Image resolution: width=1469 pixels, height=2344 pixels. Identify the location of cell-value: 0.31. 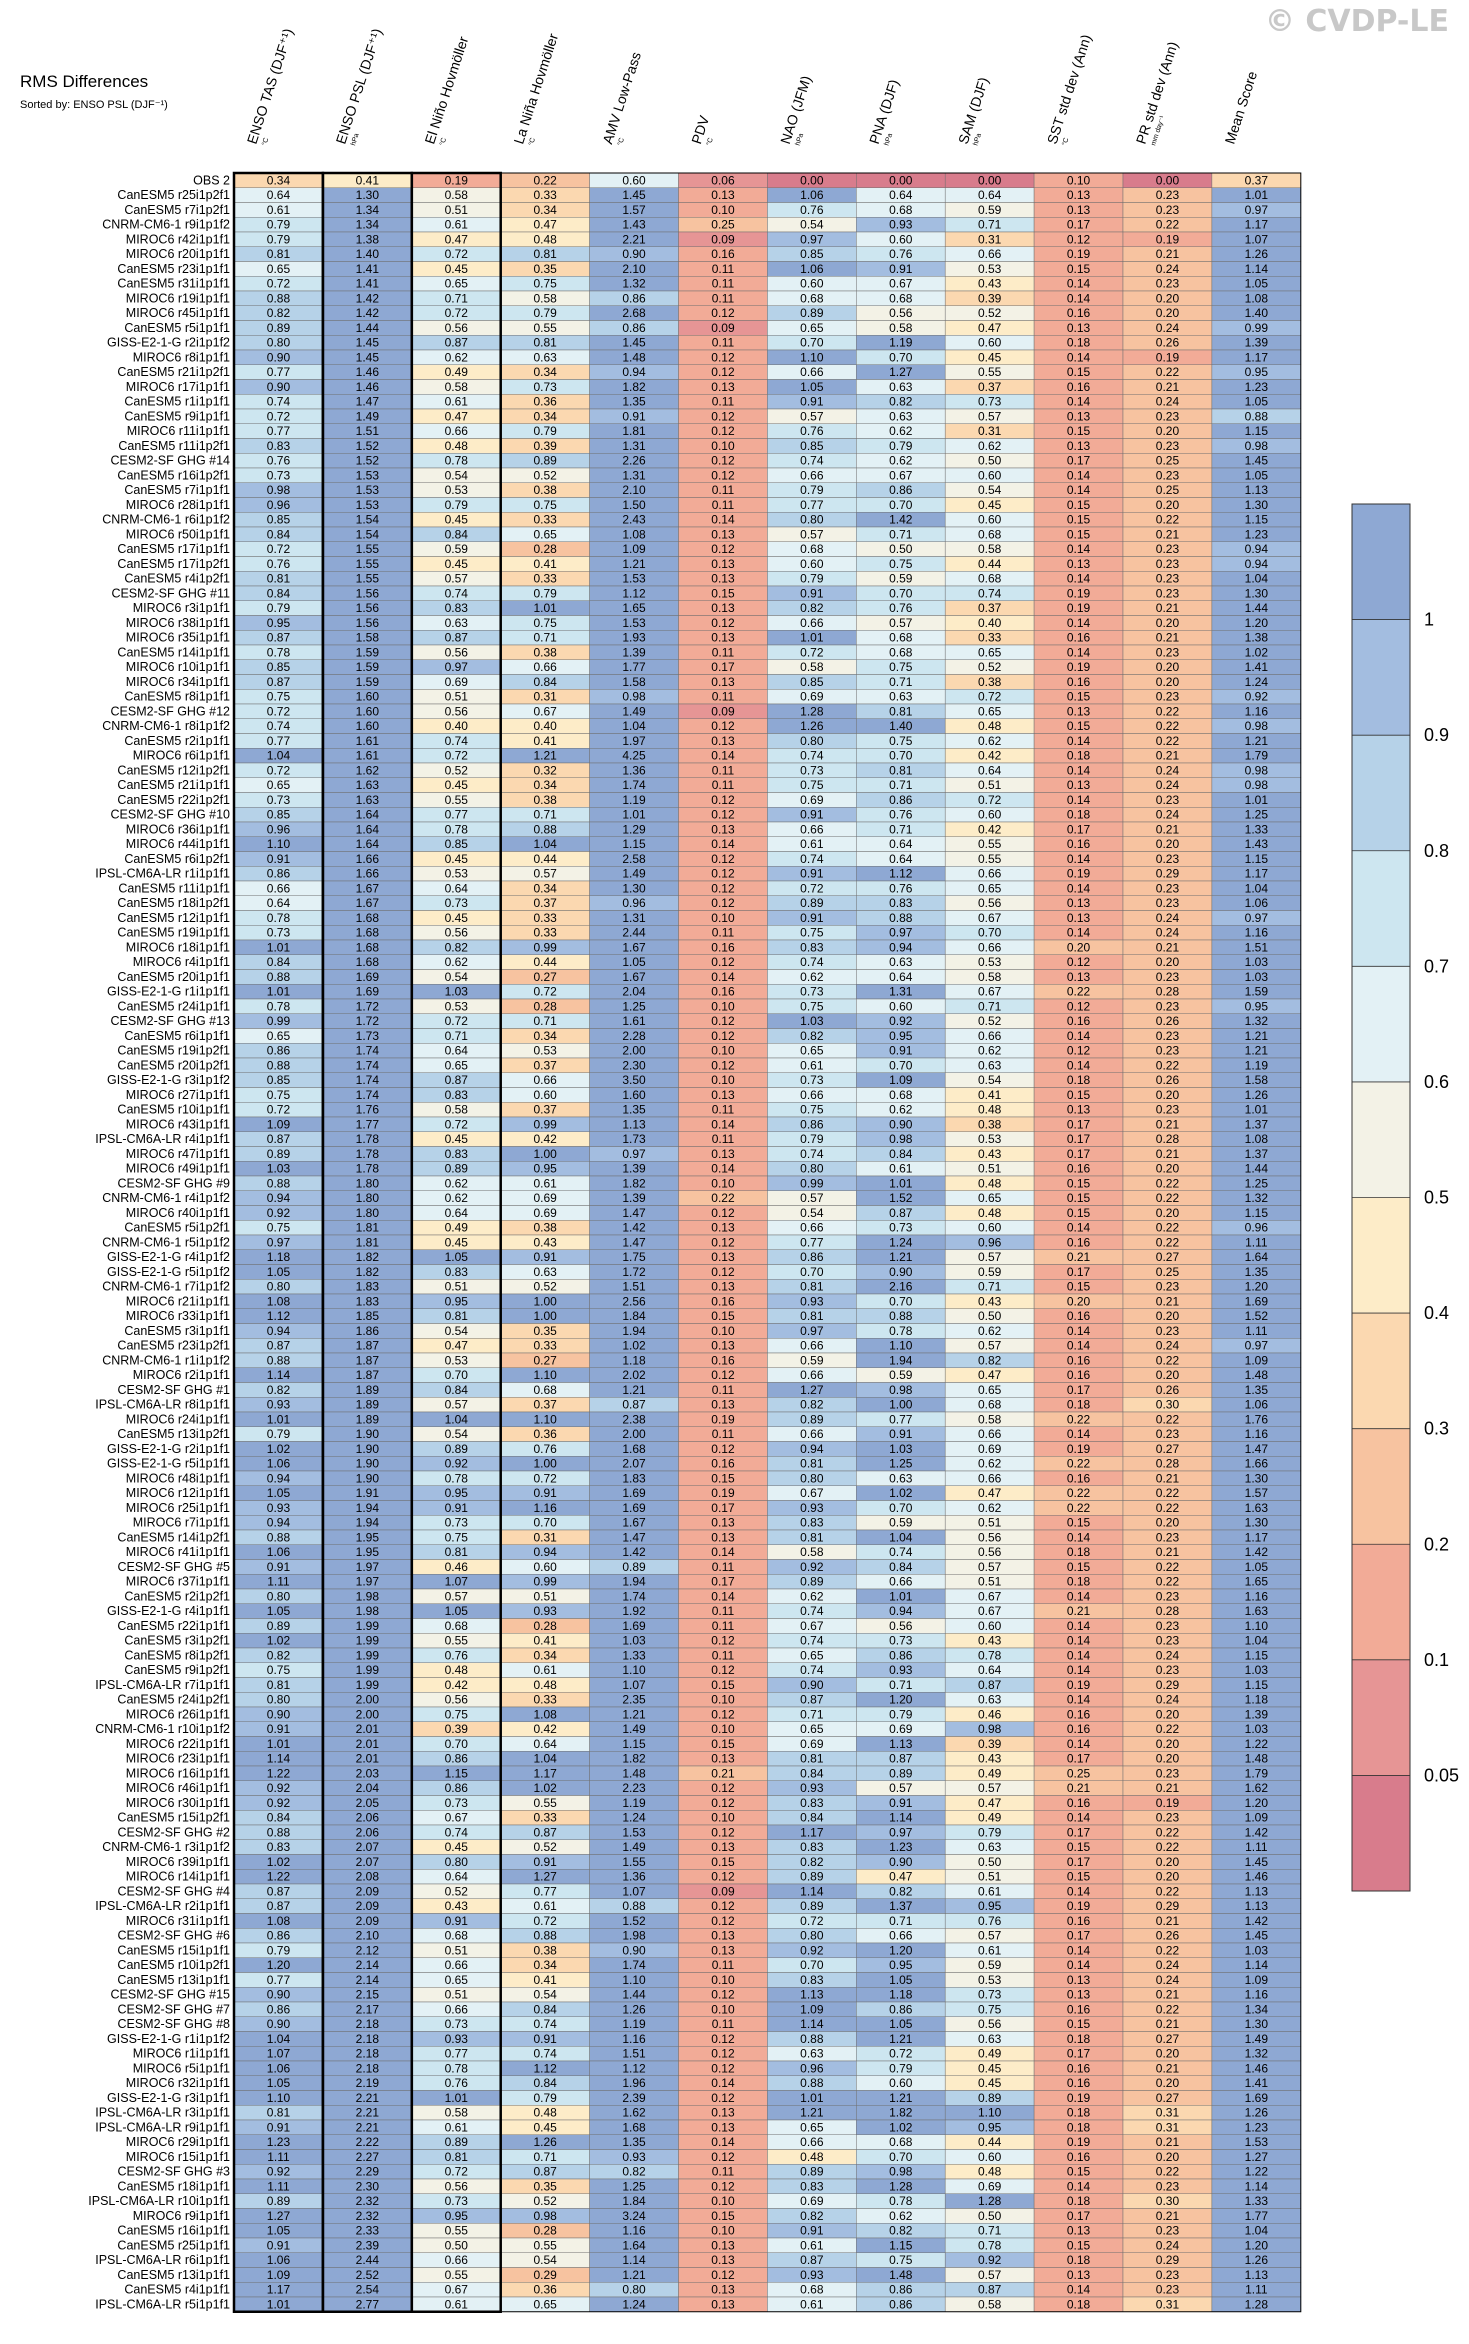
(990, 431).